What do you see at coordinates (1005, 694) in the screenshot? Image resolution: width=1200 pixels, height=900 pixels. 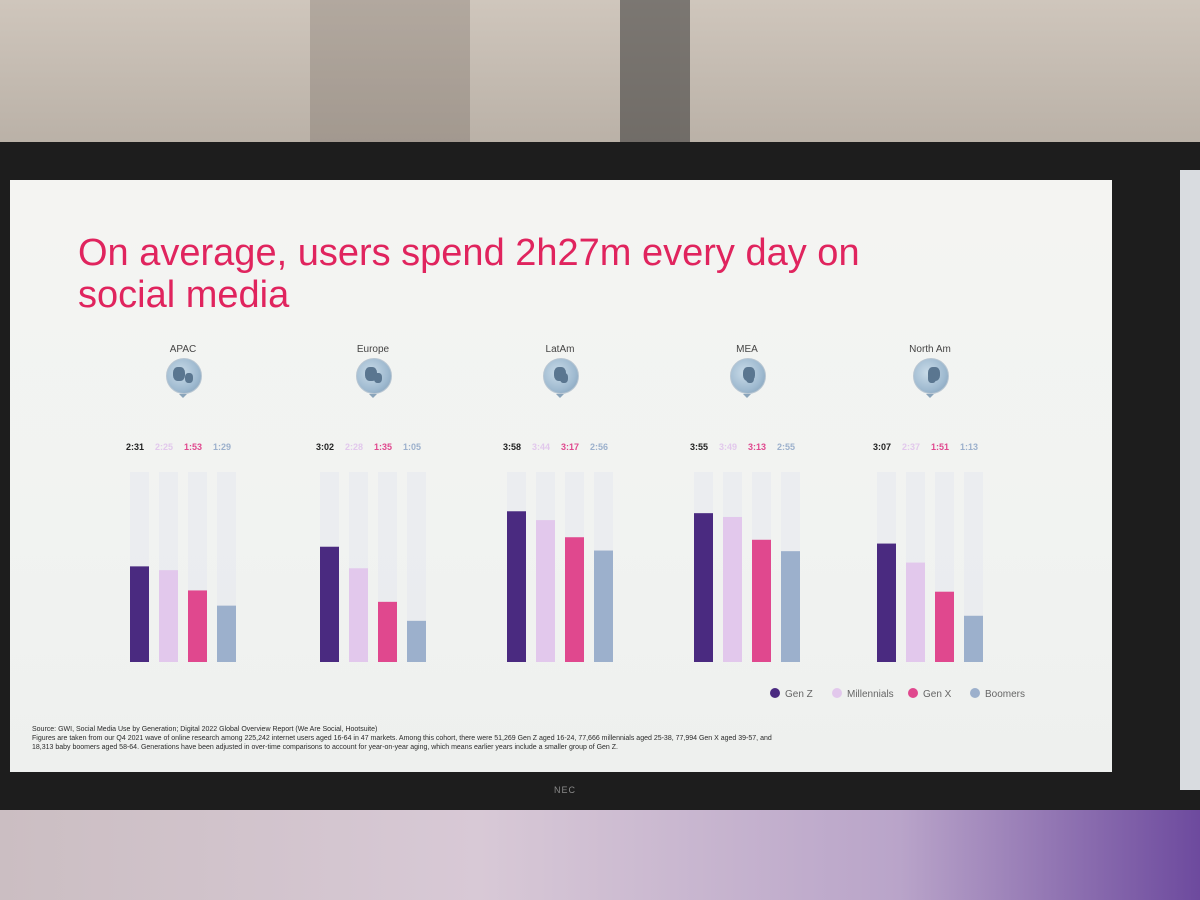 I see `legend-label: Boomers` at bounding box center [1005, 694].